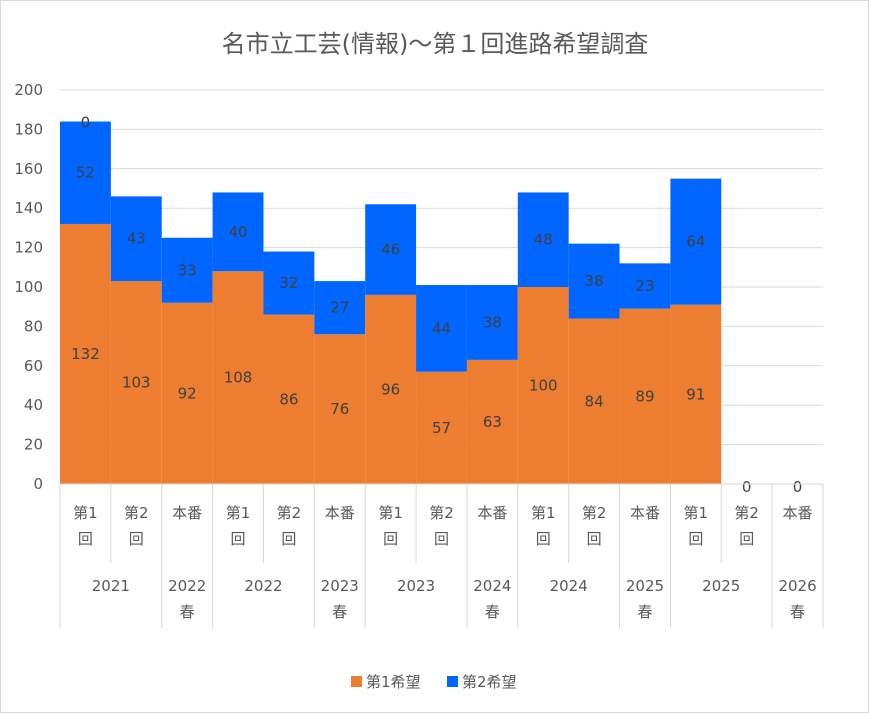 The image size is (869, 714). I want to click on data-label: 64, so click(695, 242).